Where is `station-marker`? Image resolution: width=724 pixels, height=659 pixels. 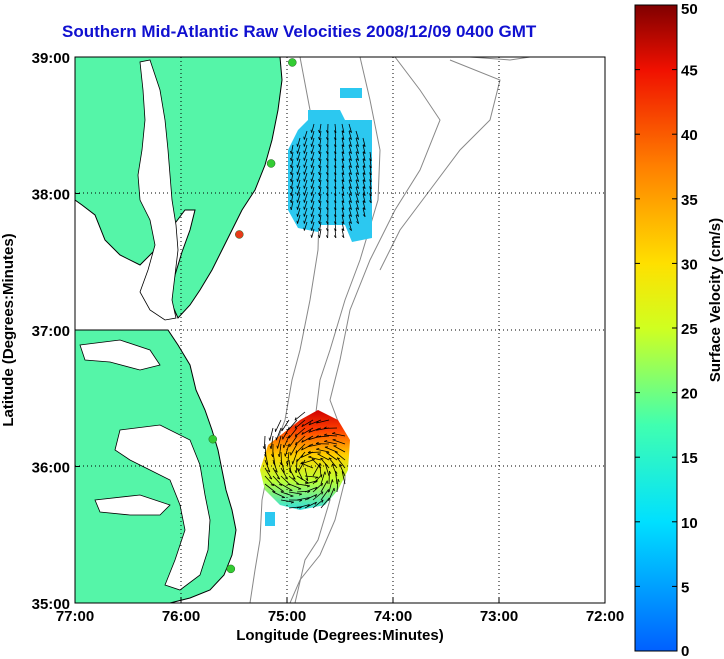
station-marker is located at coordinates (231, 569).